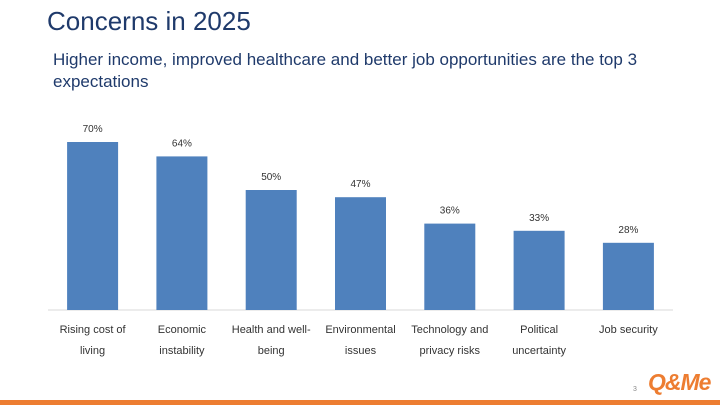  Describe the element at coordinates (360, 184) in the screenshot. I see `bar-value-label-3: 47%` at that location.